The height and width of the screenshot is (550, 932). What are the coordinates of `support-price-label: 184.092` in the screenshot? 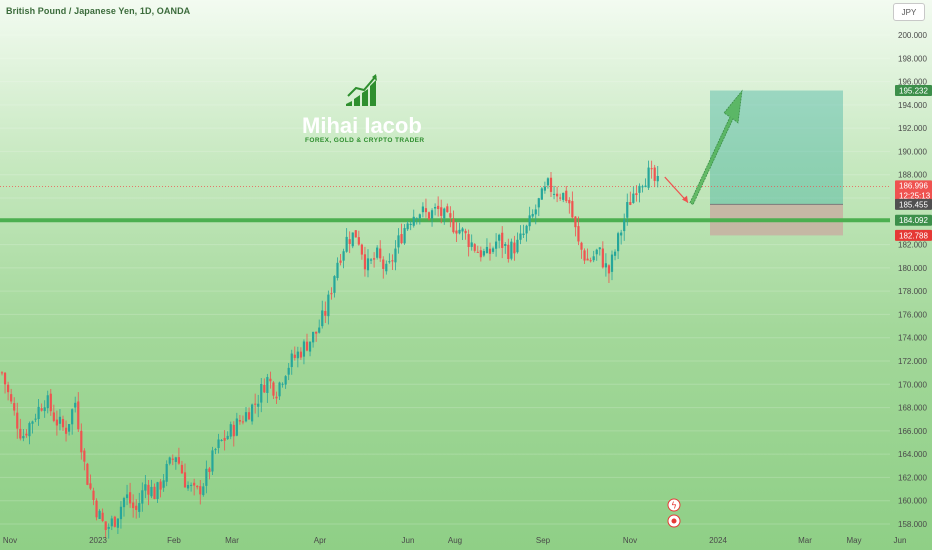 It's located at (913, 220).